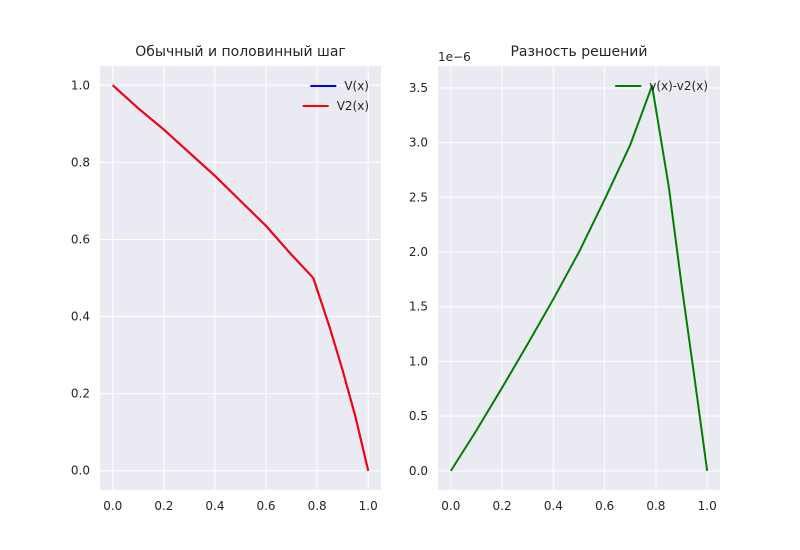 The height and width of the screenshot is (550, 800). Describe the element at coordinates (353, 106) in the screenshot. I see `chart-1-legend-label-2: V2(x)` at that location.